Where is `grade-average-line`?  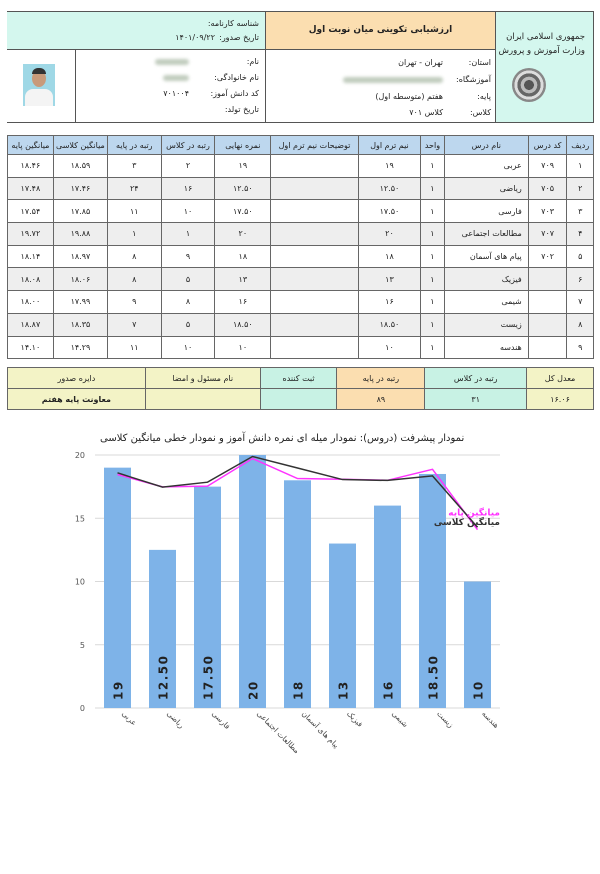 grade-average-line is located at coordinates (298, 494).